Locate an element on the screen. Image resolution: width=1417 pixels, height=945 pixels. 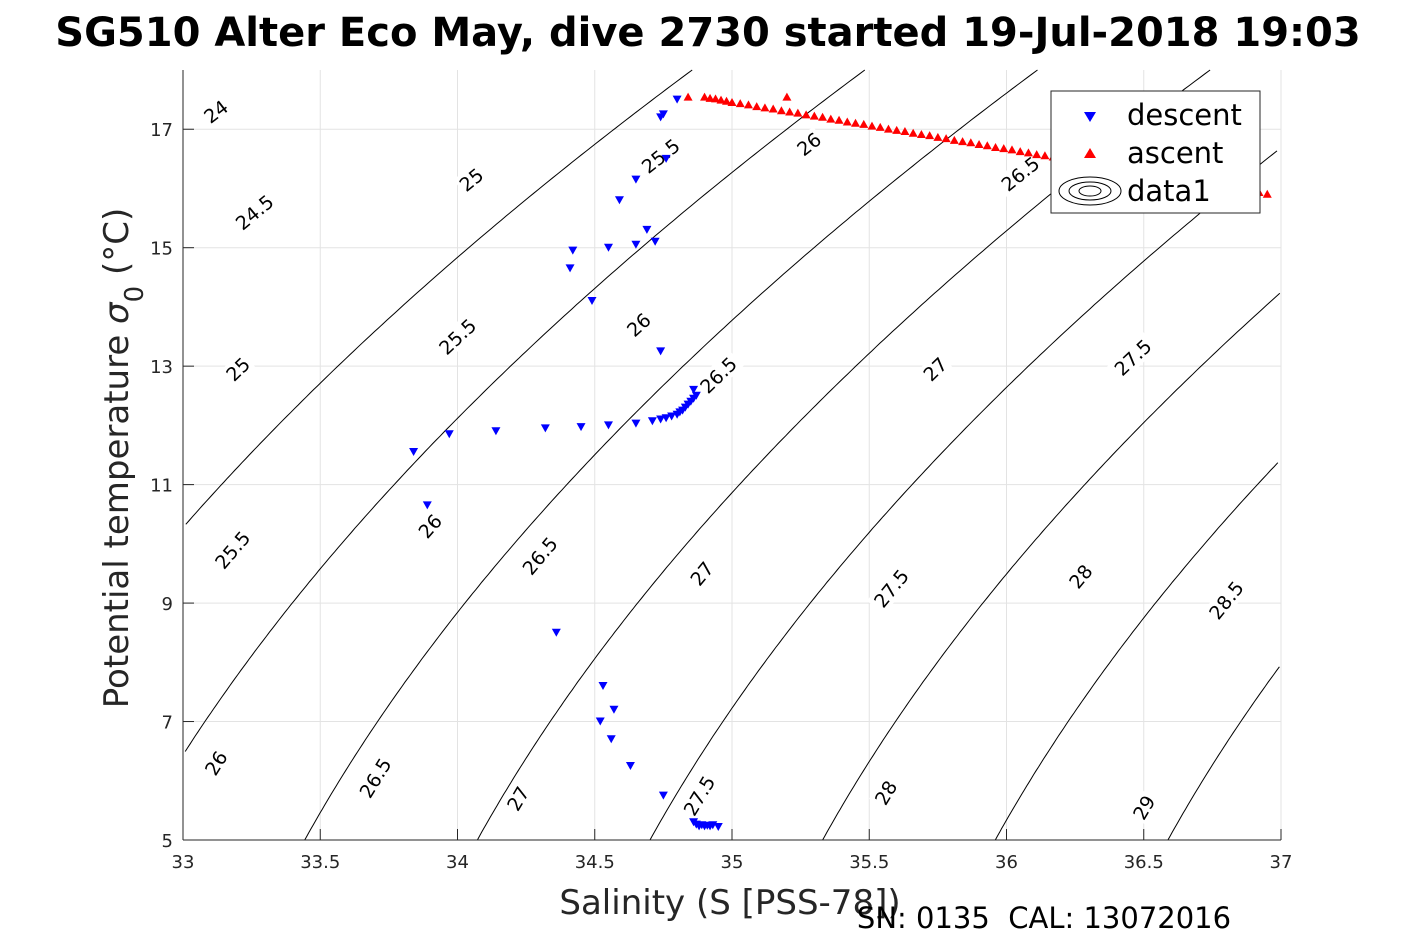
x-tick-label: 33 is located at coordinates (183, 862).